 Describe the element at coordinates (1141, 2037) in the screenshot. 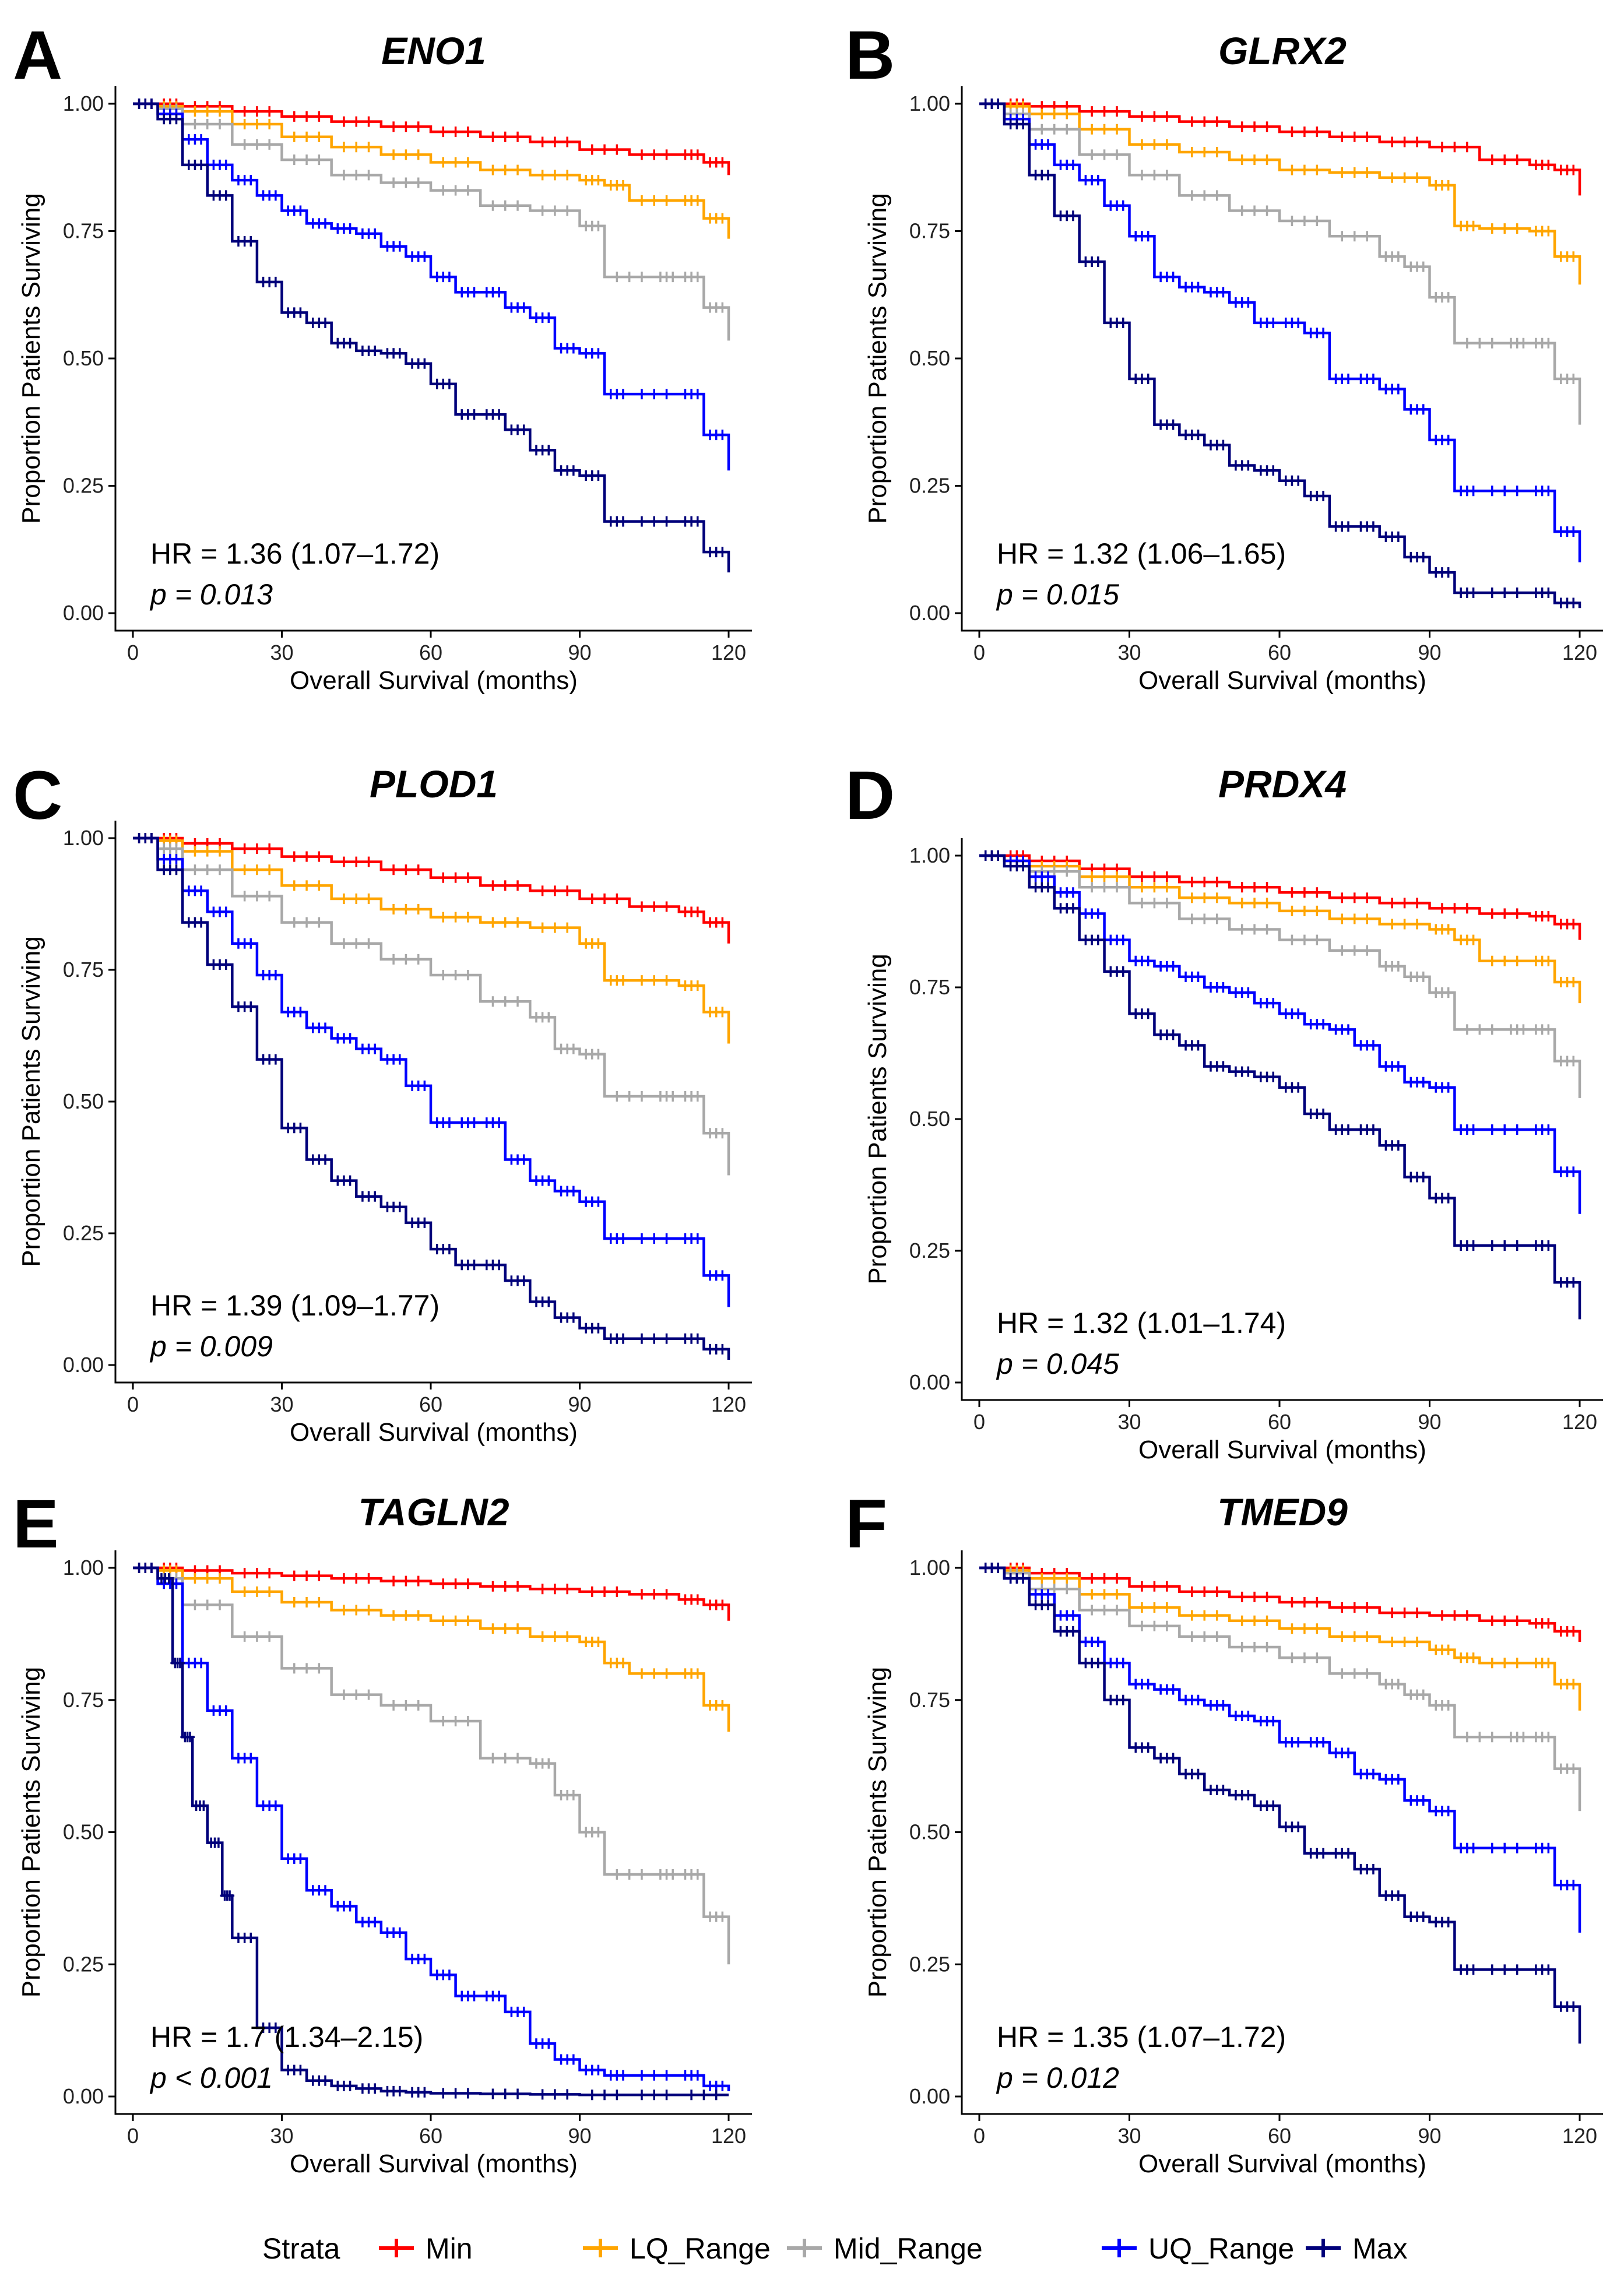

I see `hr-annotation: HR = 1.35 (1.07–1.72)` at that location.